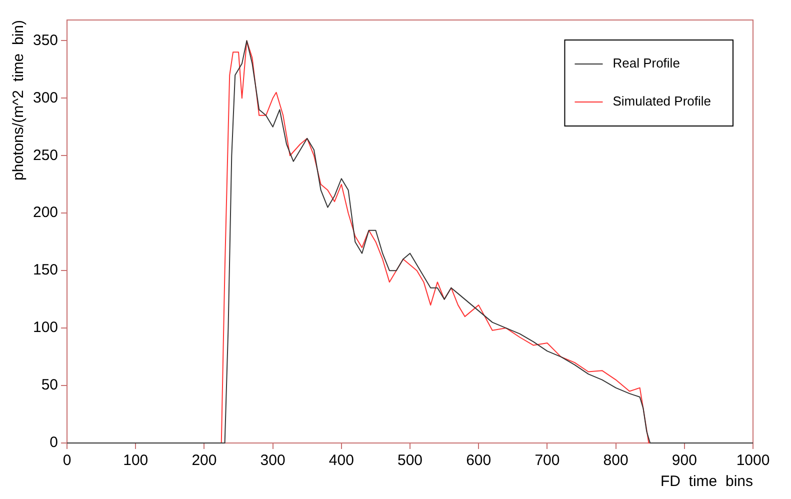 The height and width of the screenshot is (499, 791). What do you see at coordinates (547, 461) in the screenshot?
I see `x-tick-label: 700` at bounding box center [547, 461].